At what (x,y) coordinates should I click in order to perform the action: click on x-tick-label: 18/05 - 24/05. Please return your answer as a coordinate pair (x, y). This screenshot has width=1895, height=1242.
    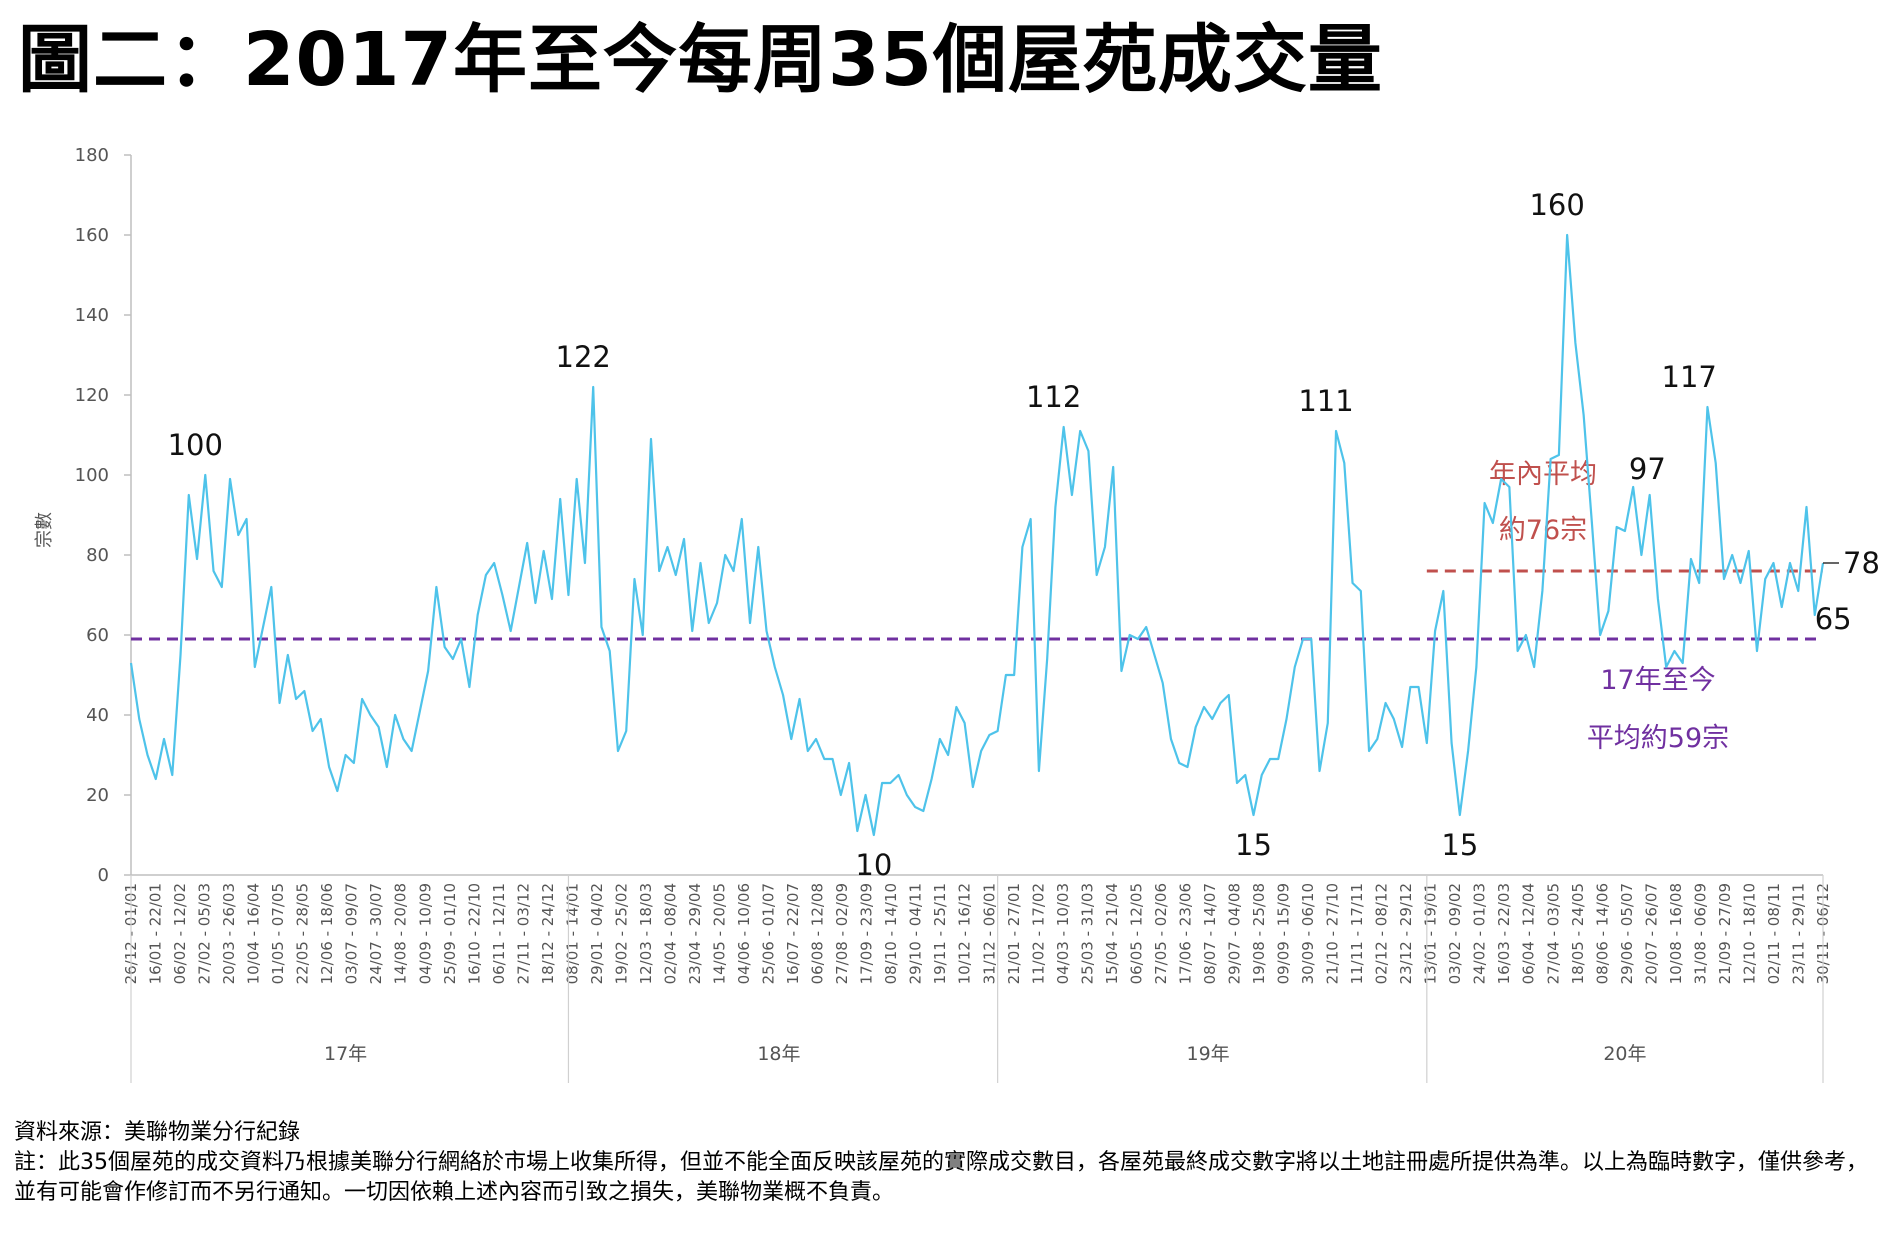
    Looking at the image, I should click on (1578, 933).